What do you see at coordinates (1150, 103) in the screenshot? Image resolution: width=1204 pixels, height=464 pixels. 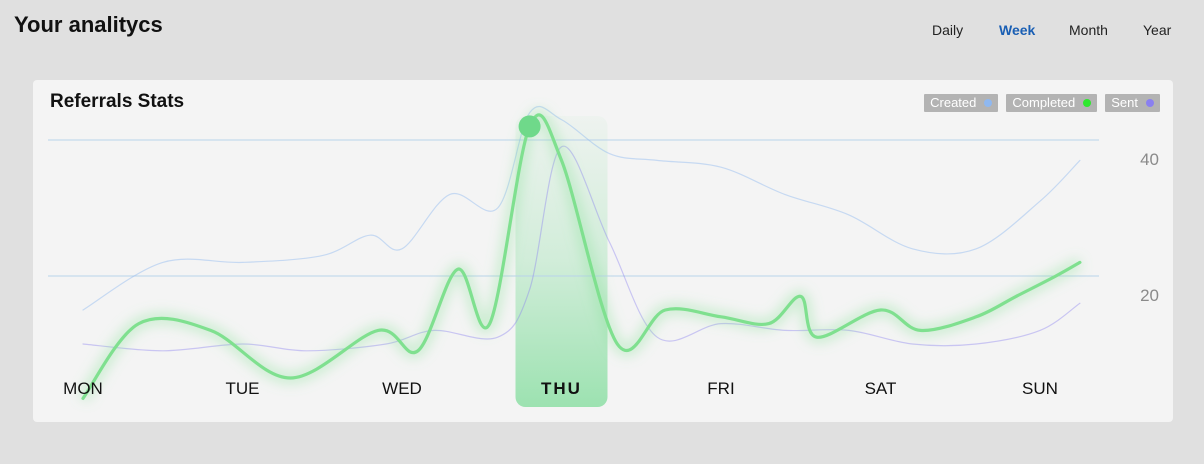 I see `legend-sent-dot` at bounding box center [1150, 103].